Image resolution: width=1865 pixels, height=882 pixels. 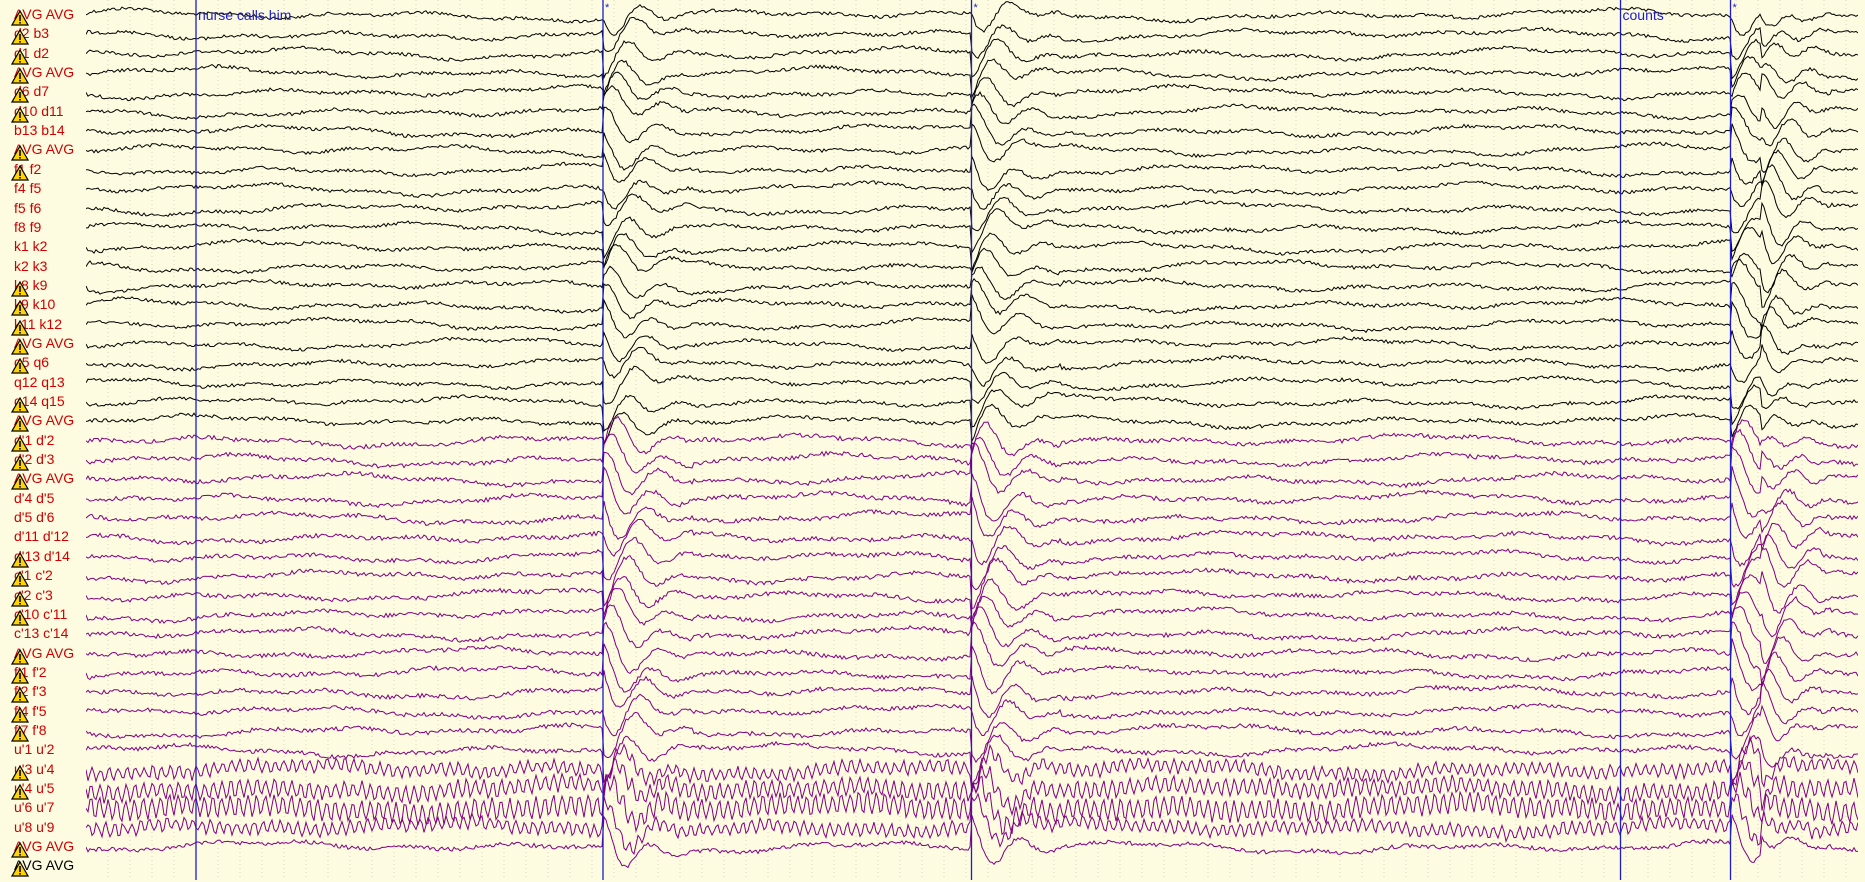 I want to click on channel-label: c'10 c'11, so click(x=41, y=613).